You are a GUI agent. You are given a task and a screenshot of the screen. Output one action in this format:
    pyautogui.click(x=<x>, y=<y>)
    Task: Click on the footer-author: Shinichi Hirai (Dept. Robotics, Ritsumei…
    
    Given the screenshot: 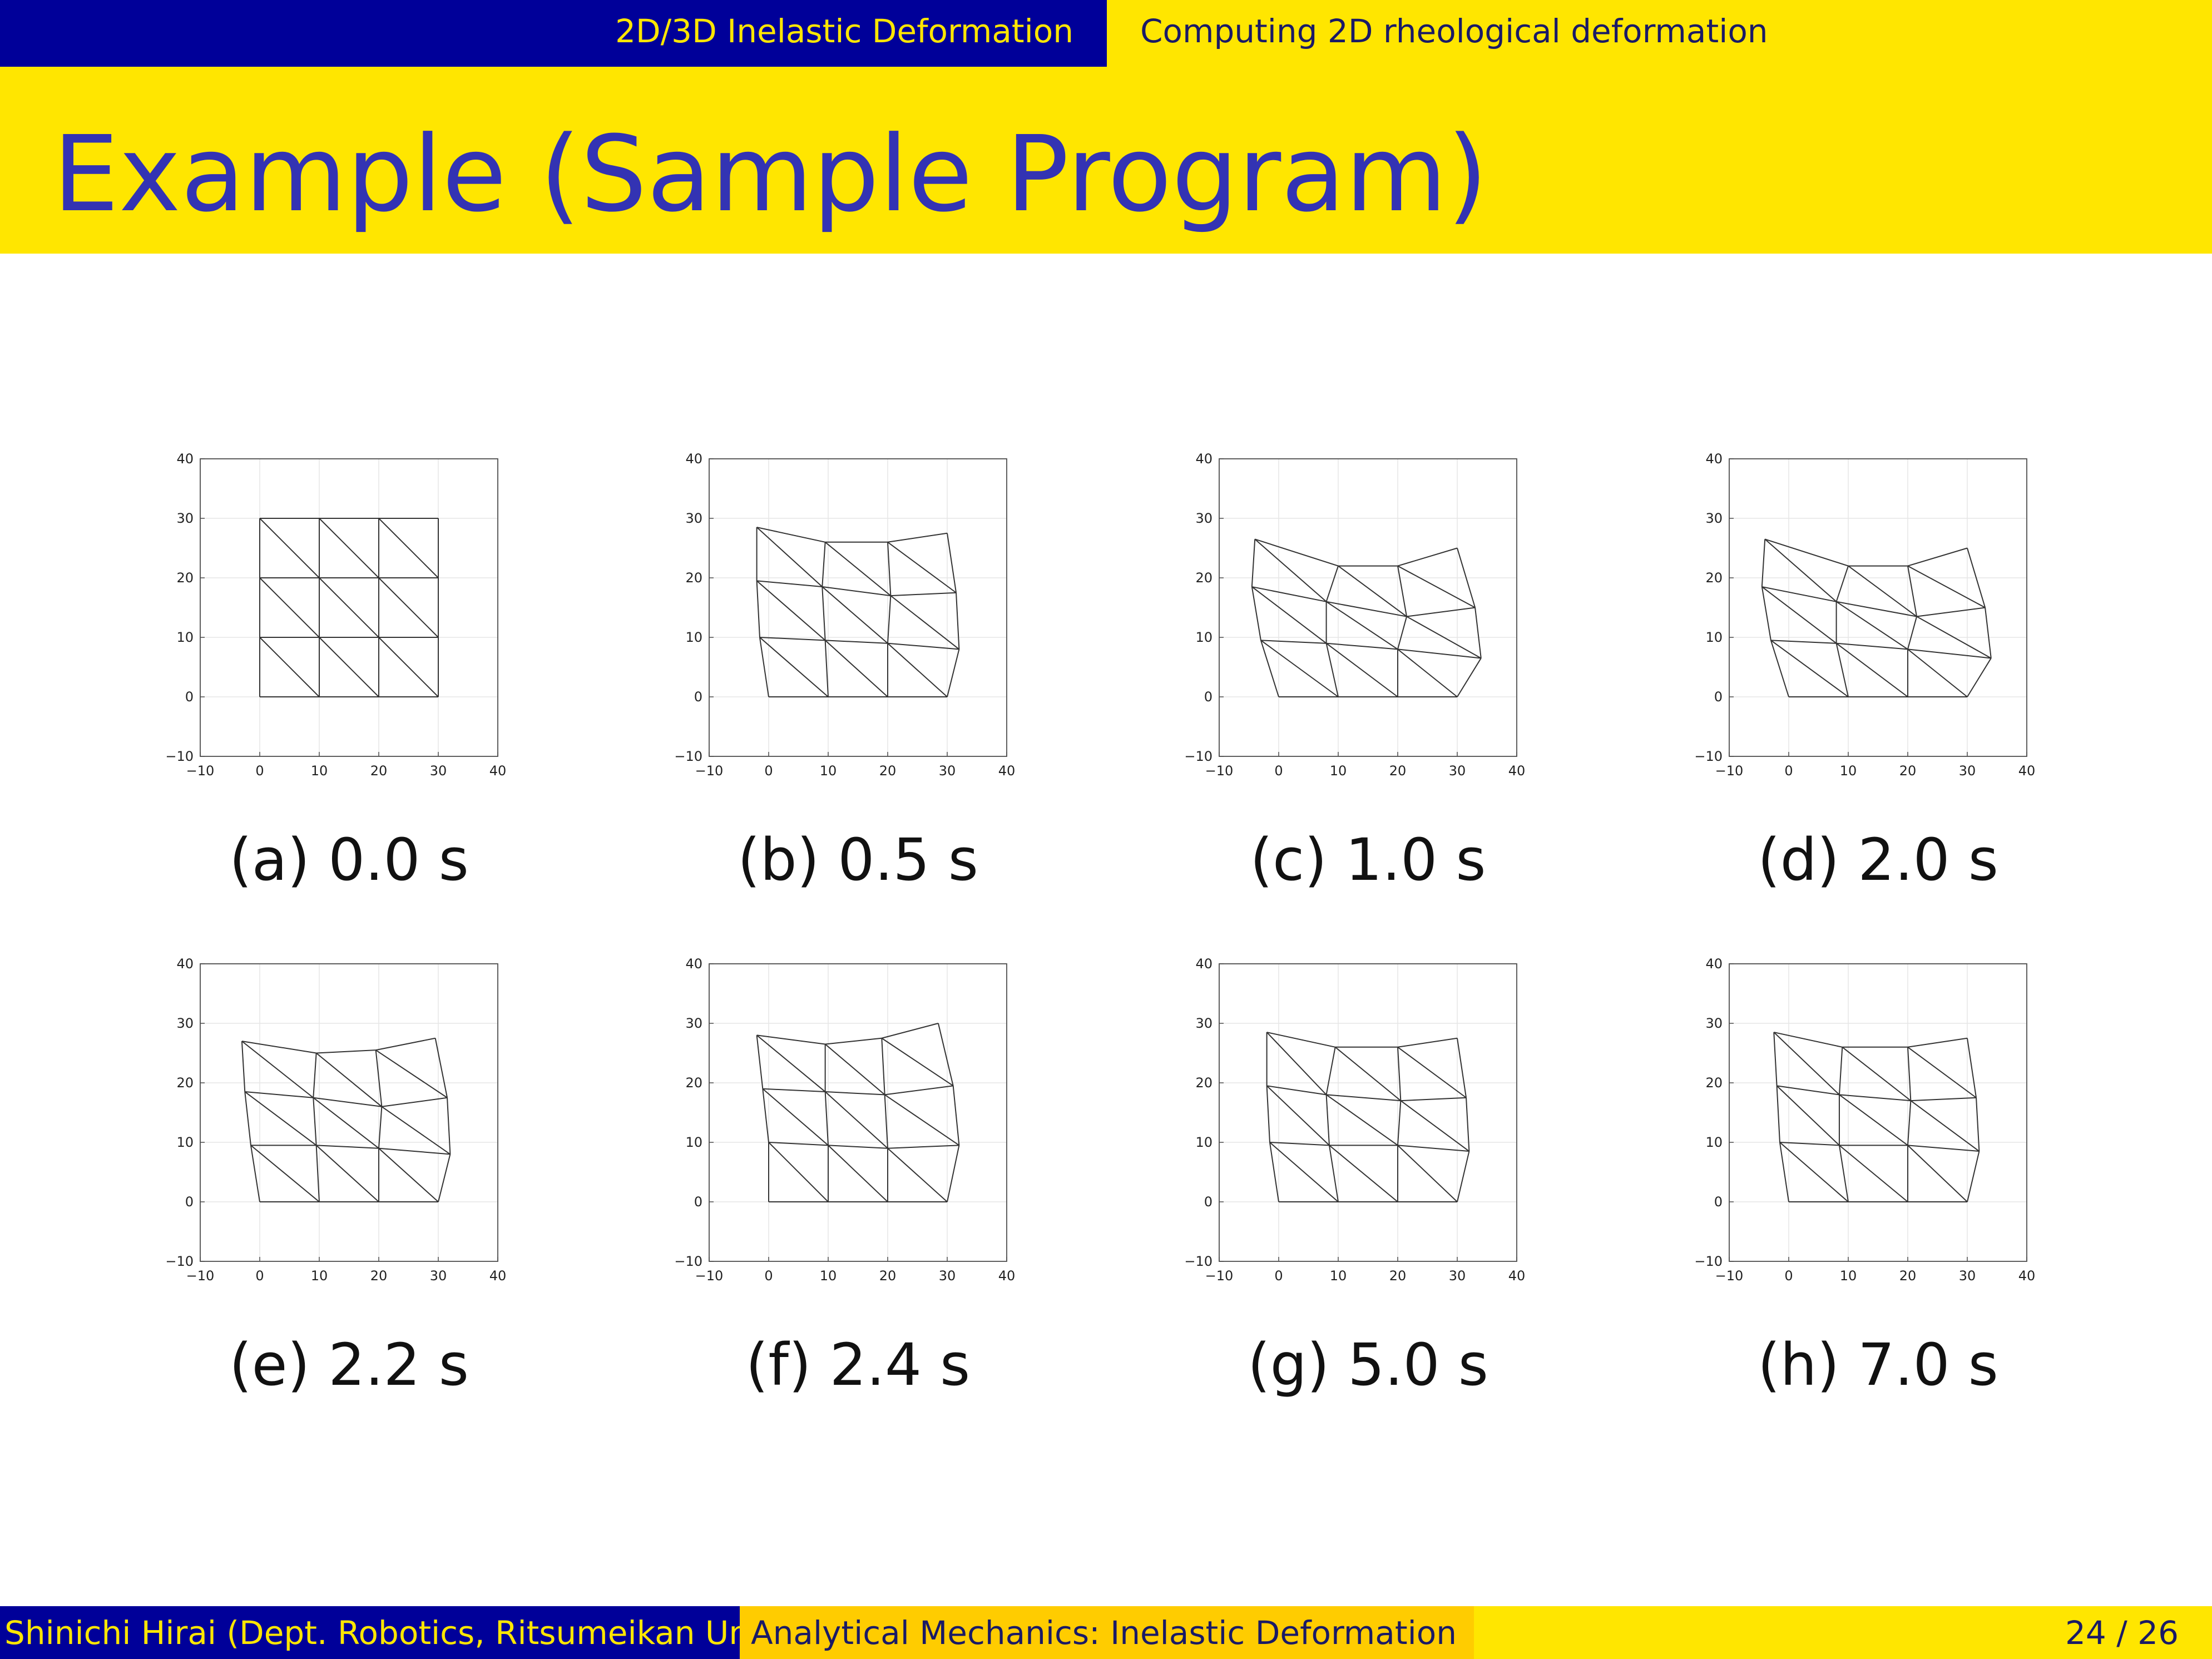 What is the action you would take?
    pyautogui.click(x=372, y=1633)
    